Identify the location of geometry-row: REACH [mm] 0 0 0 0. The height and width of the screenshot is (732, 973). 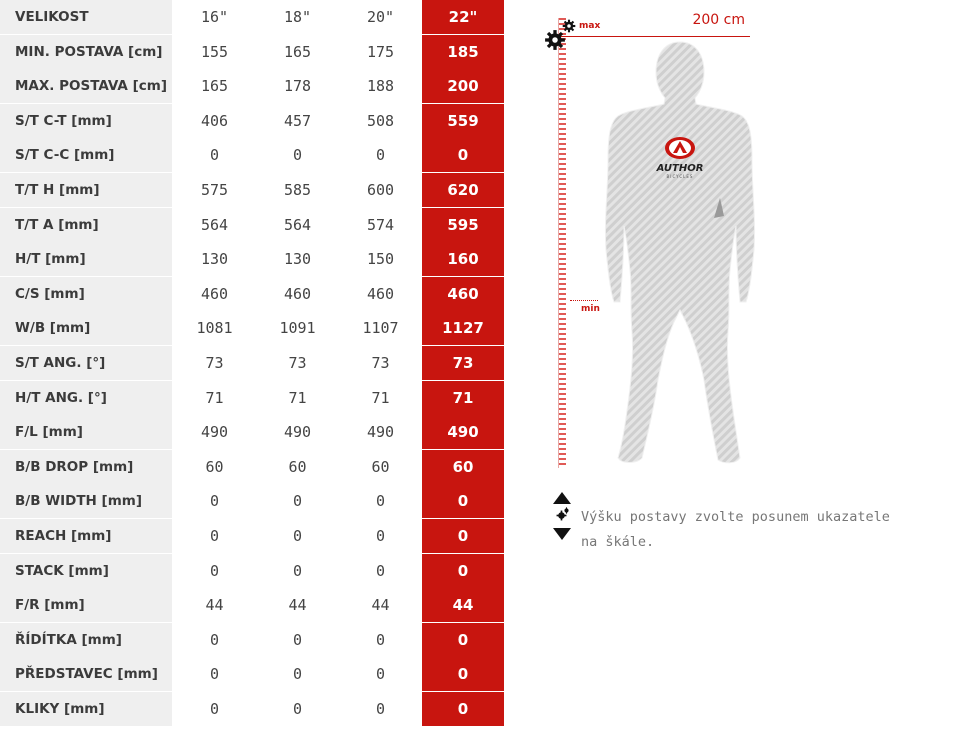
(252, 536).